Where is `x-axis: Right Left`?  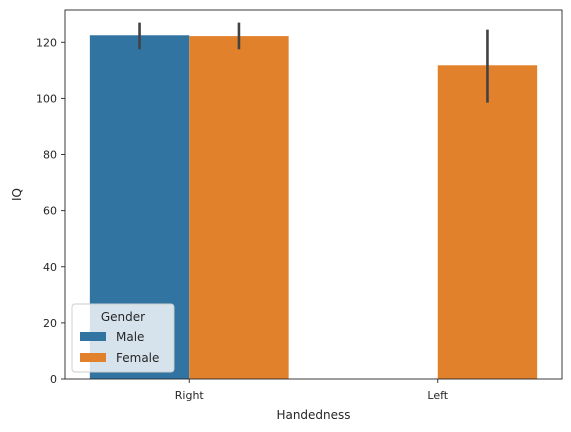
x-axis: Right Left is located at coordinates (312, 390).